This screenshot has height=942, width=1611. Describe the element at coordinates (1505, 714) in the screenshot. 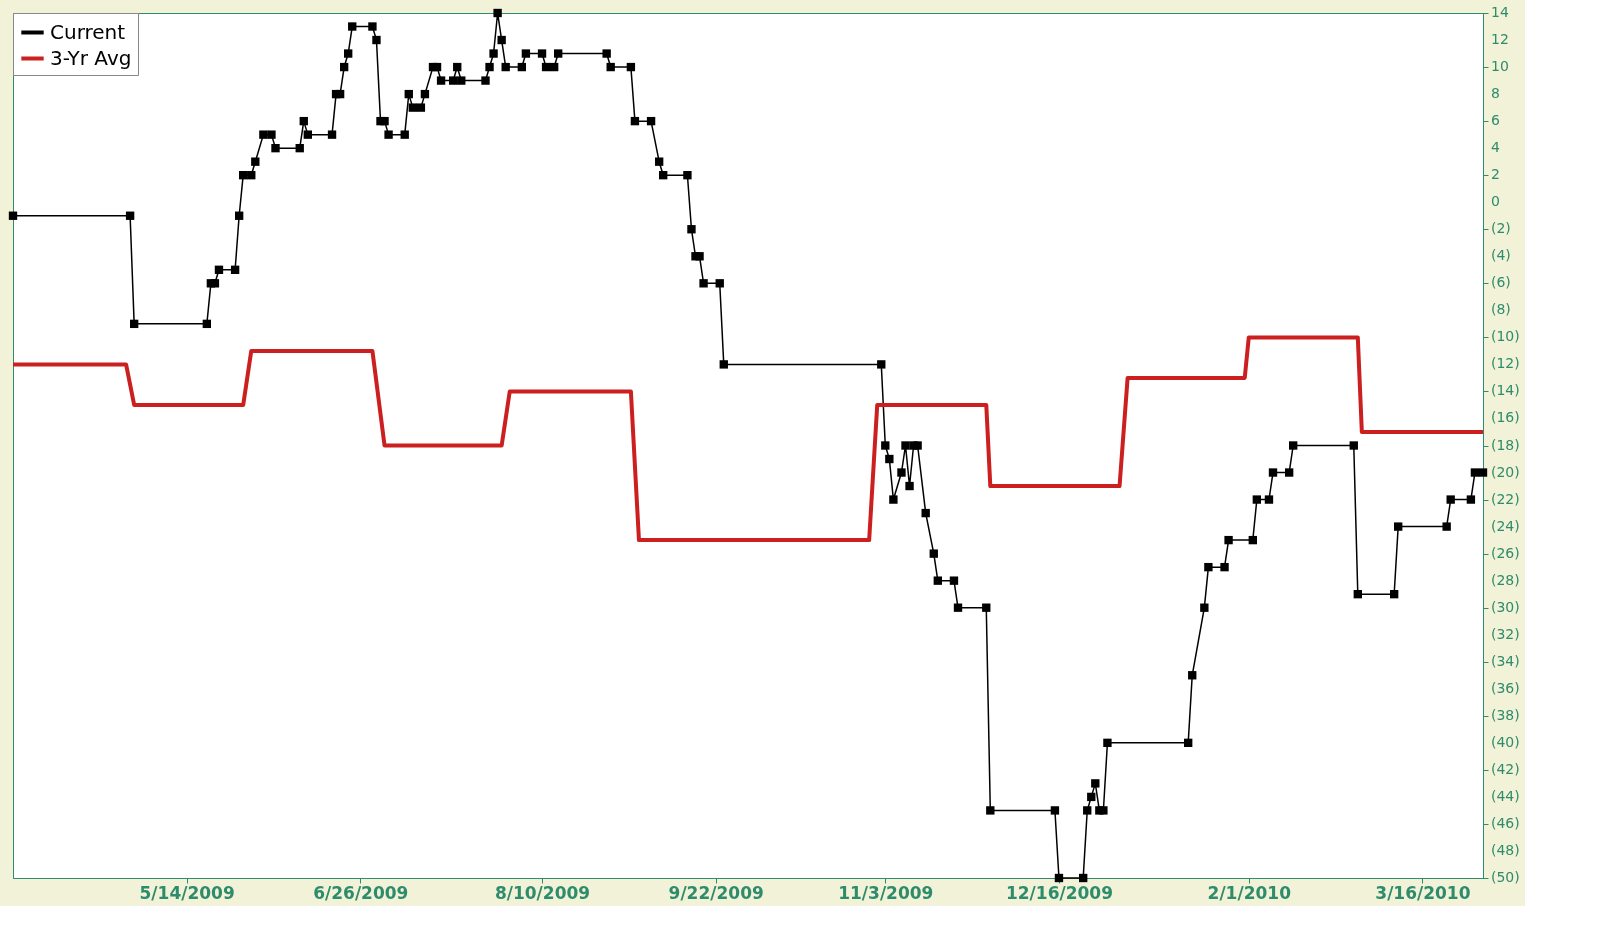

I see `y-tick-label: (38)` at that location.